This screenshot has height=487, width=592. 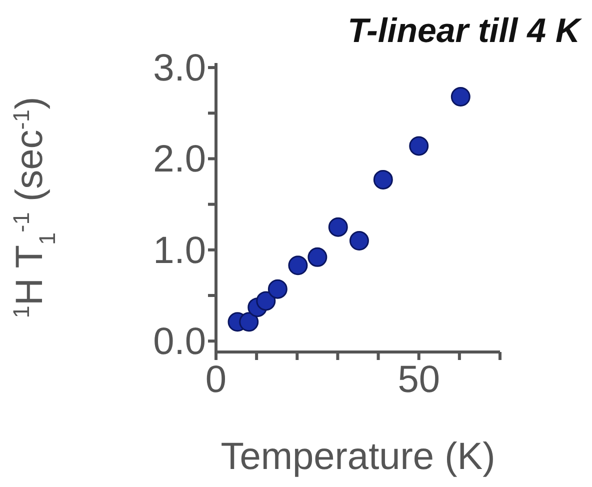 What do you see at coordinates (216, 380) in the screenshot?
I see `x-tick-label: 0` at bounding box center [216, 380].